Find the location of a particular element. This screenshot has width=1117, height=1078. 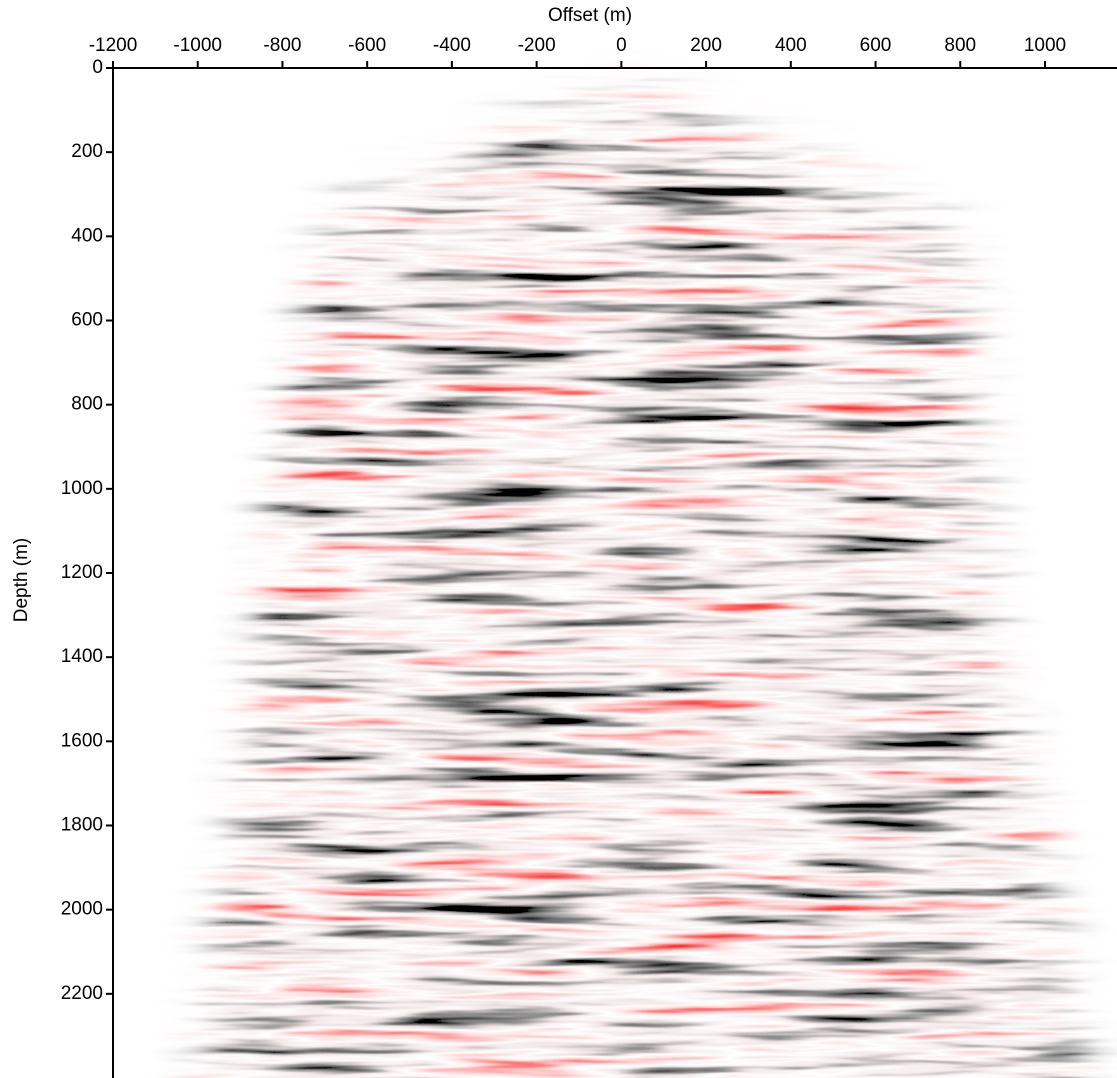

y-tick-label: 2000 is located at coordinates (82, 909).